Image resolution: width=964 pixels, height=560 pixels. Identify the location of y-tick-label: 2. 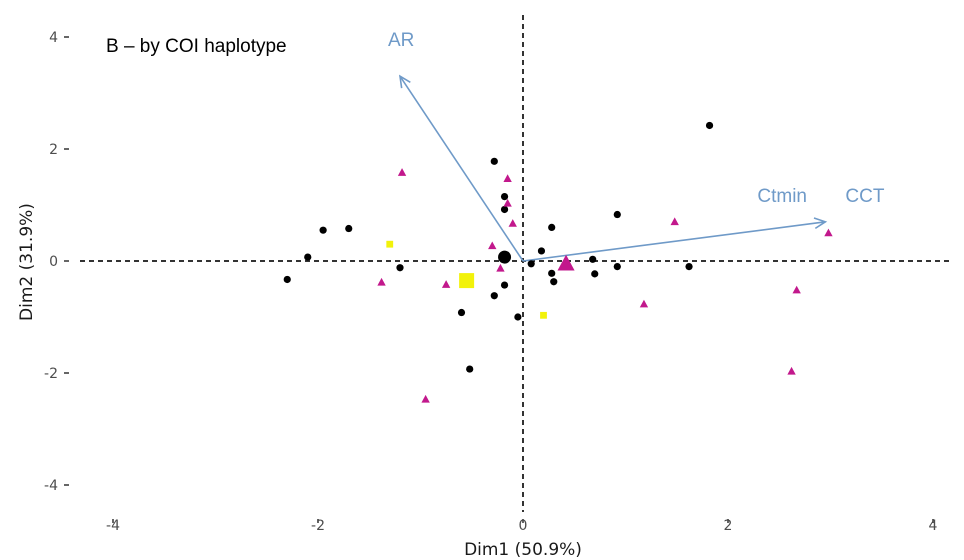
(53, 150).